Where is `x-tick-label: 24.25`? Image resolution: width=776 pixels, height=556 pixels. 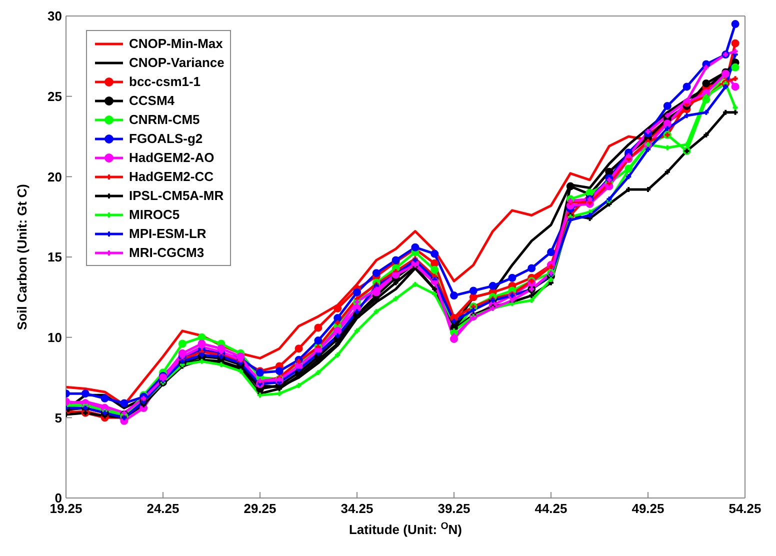
x-tick-label: 24.25 is located at coordinates (163, 508).